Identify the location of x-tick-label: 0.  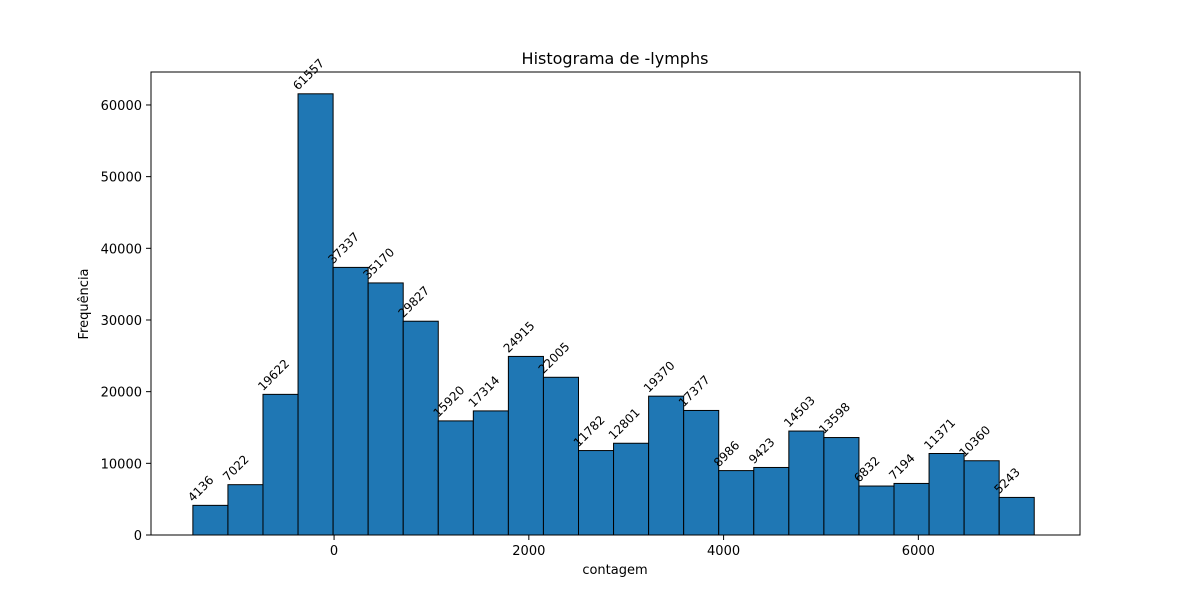
(334, 551).